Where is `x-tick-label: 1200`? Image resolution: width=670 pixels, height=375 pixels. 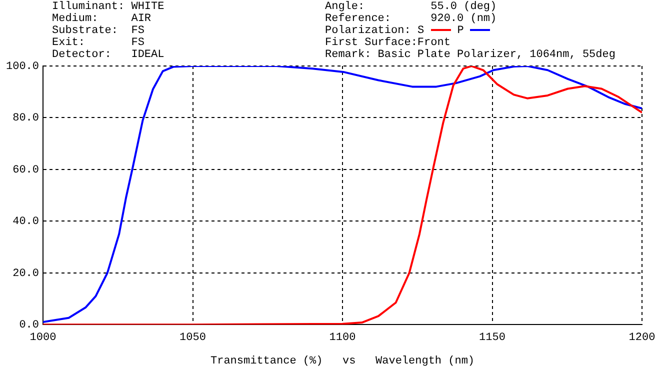 x-tick-label: 1200 is located at coordinates (642, 338).